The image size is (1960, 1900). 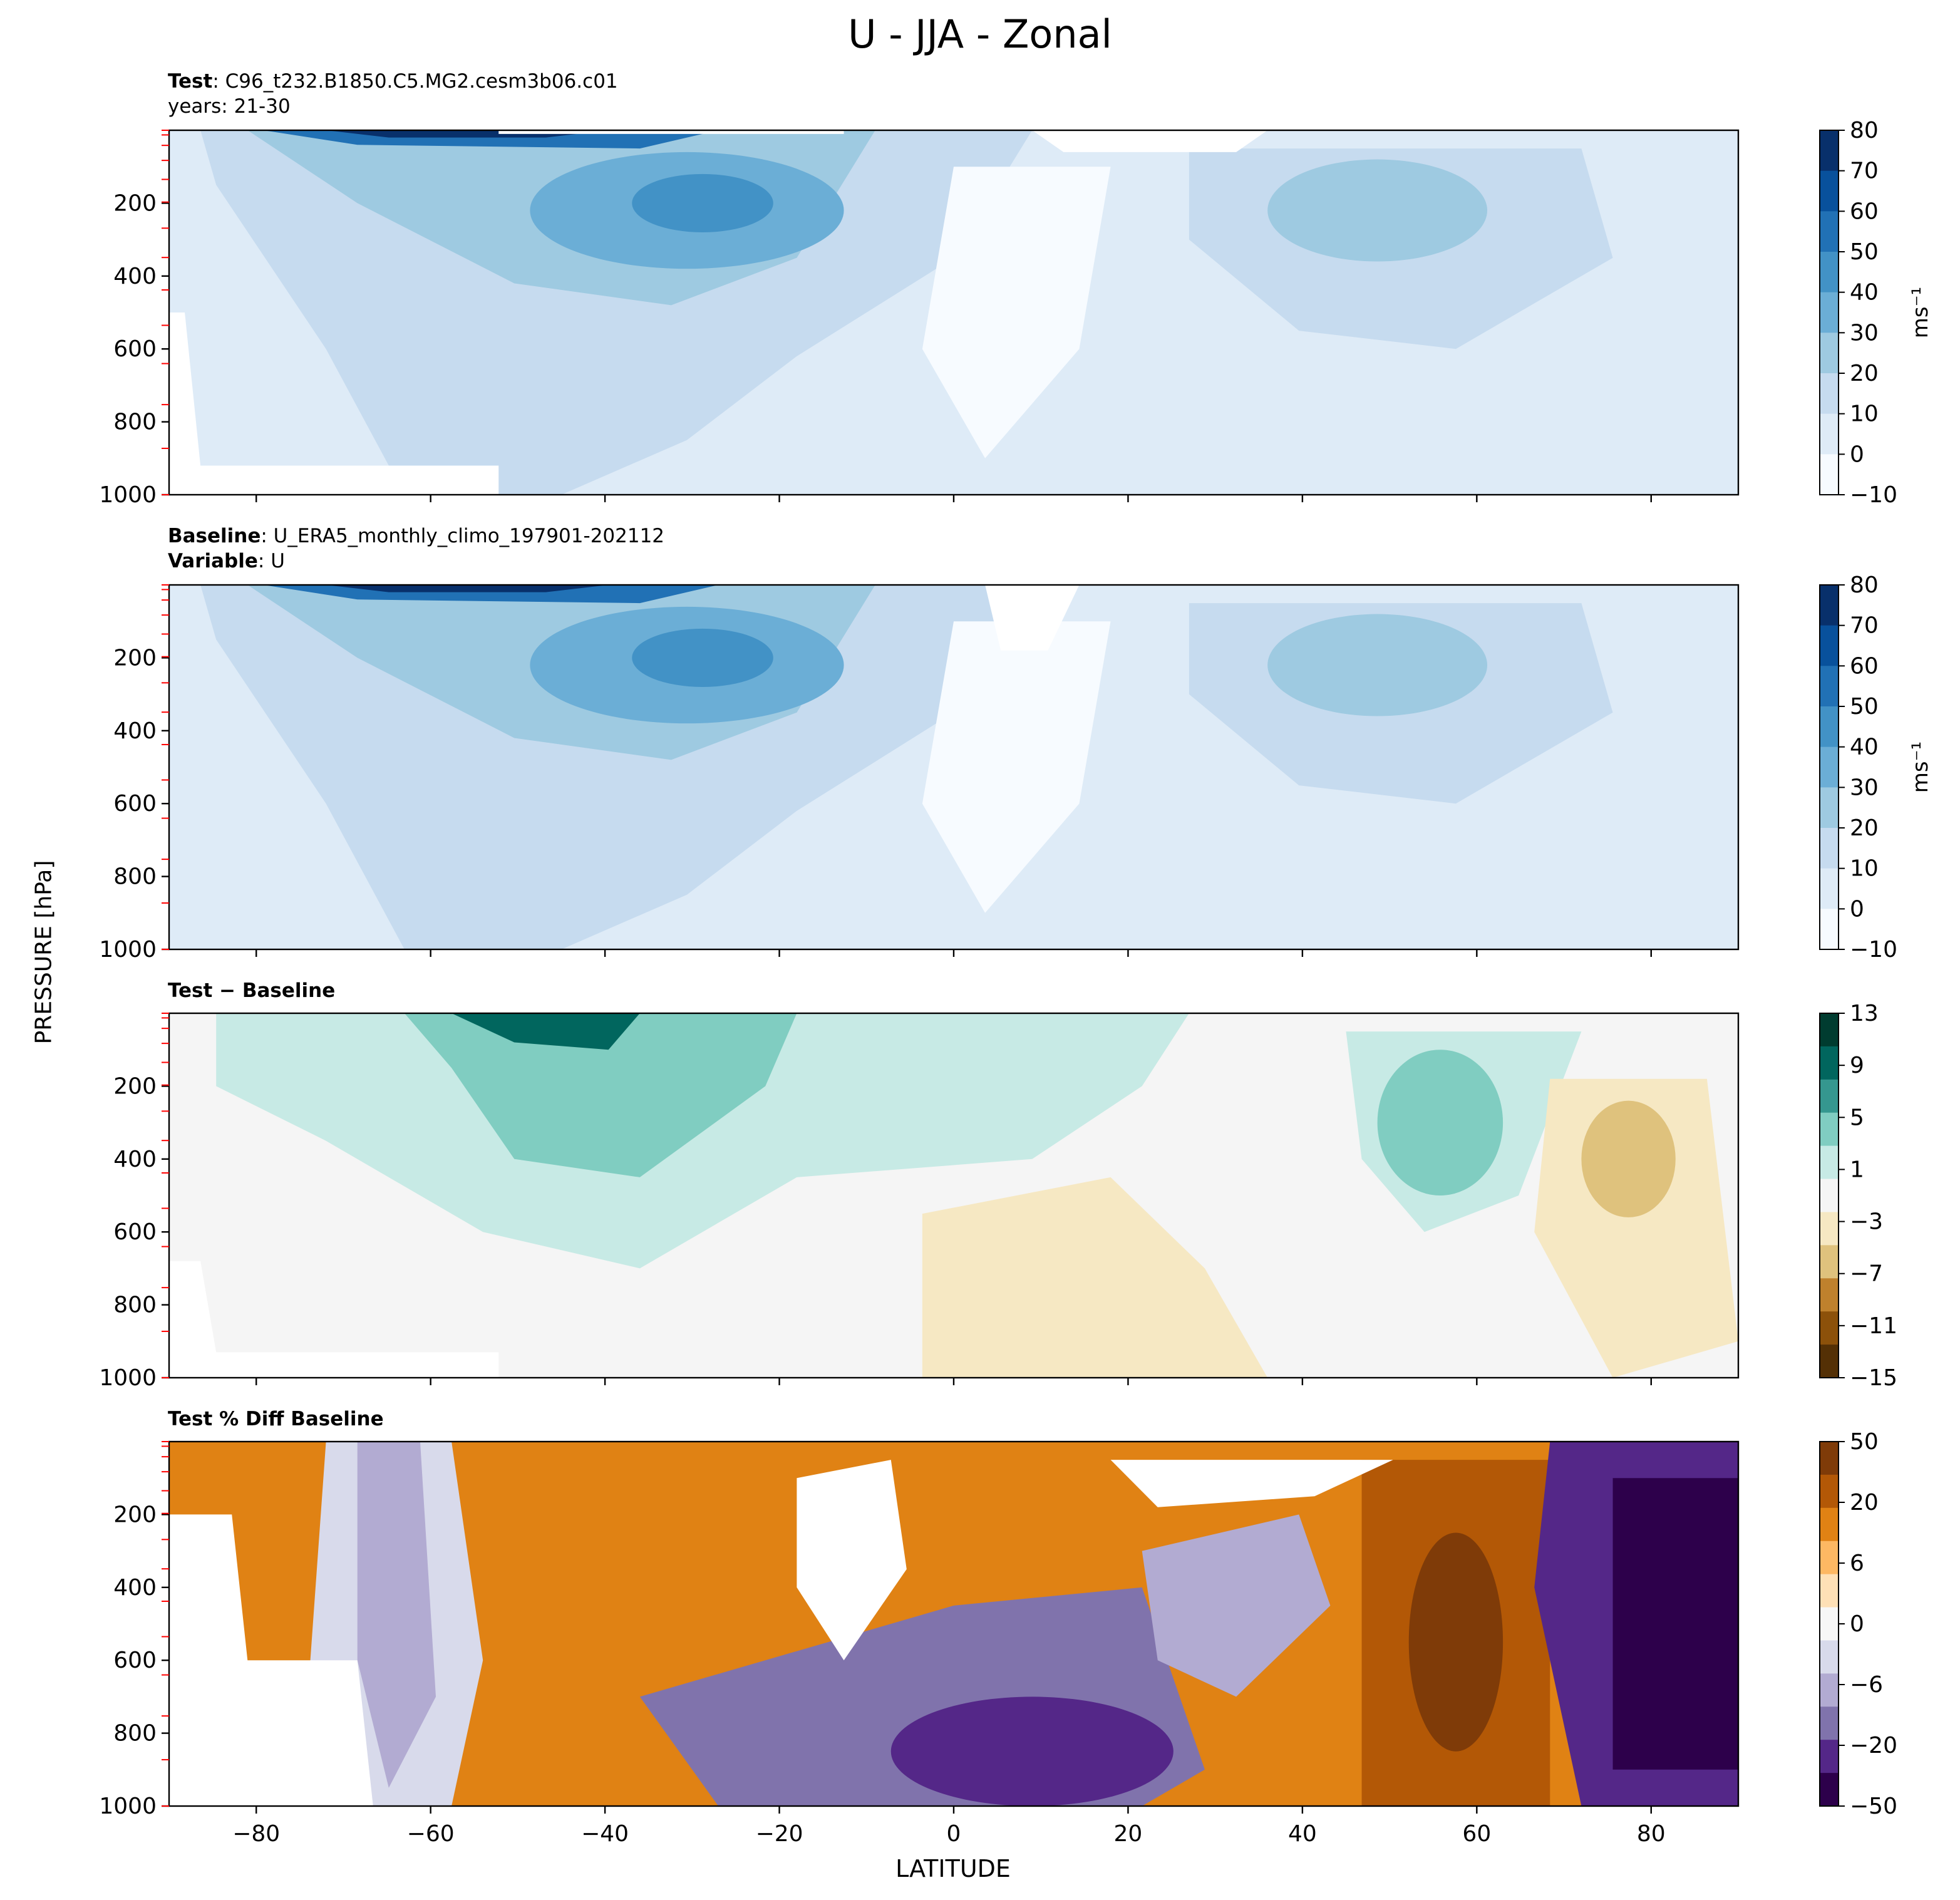 I want to click on panel-pctdiff-header: Test % Diff Baseline, so click(x=276, y=1419).